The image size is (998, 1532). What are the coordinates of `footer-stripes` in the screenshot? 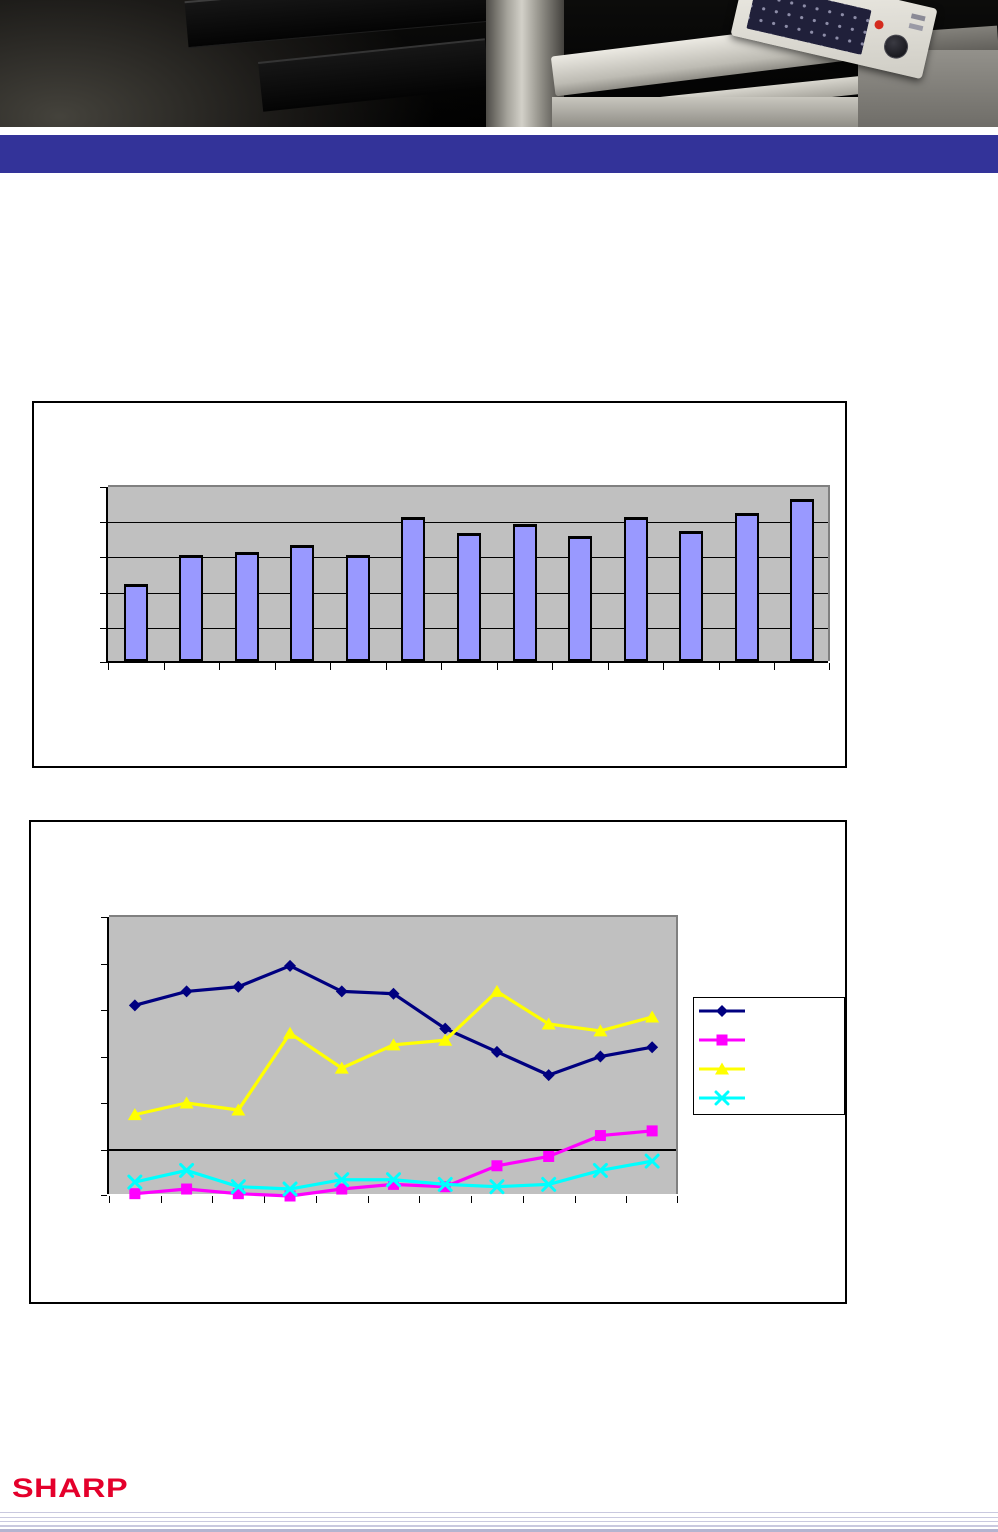 It's located at (499, 1520).